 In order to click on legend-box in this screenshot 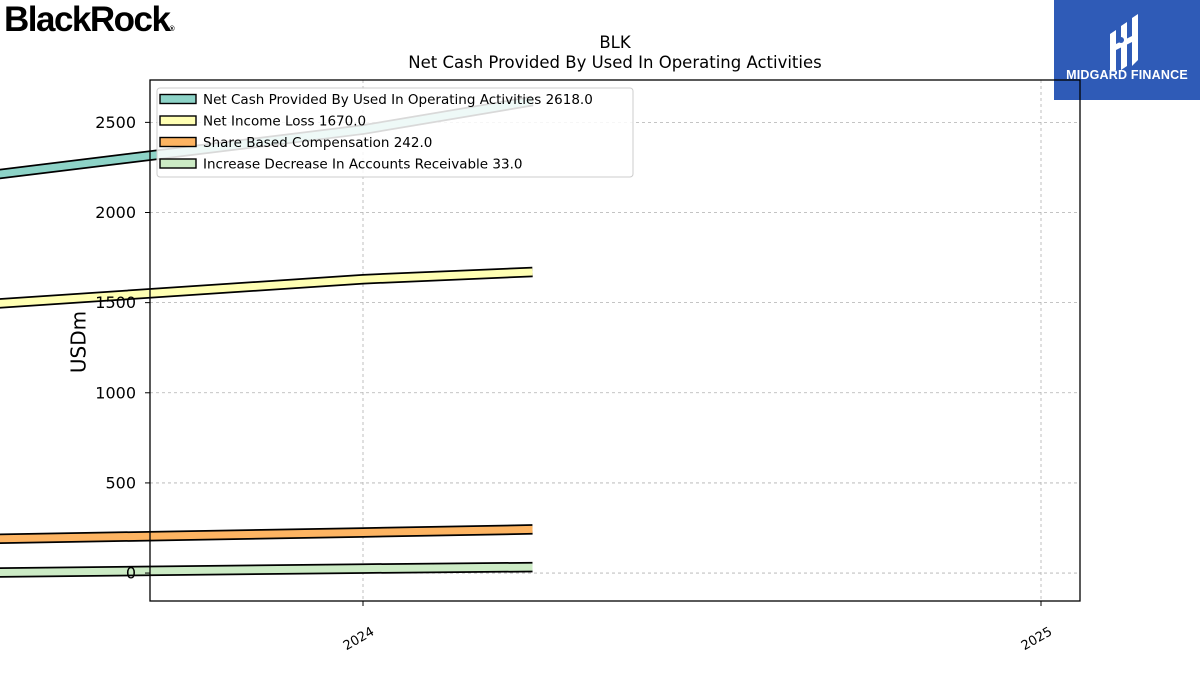, I will do `click(395, 132)`.